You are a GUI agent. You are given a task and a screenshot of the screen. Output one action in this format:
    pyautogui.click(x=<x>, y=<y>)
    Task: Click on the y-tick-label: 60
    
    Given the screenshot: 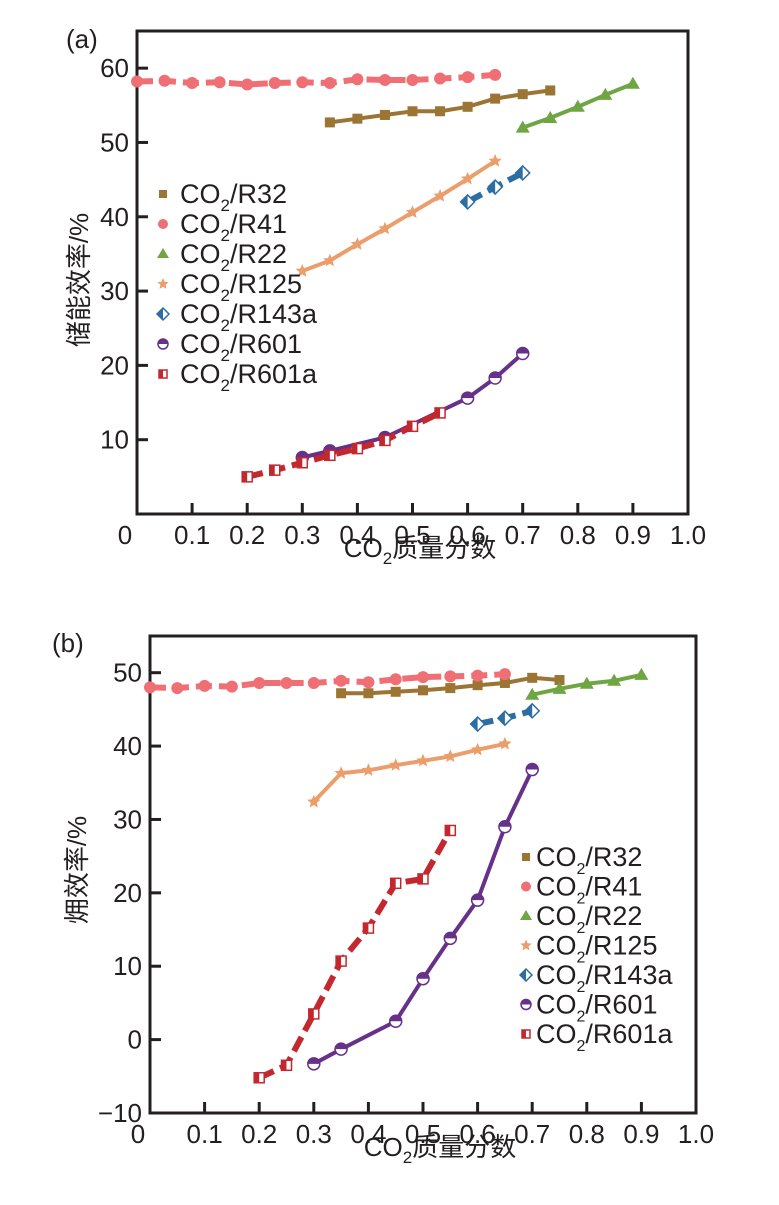 What is the action you would take?
    pyautogui.click(x=114, y=68)
    